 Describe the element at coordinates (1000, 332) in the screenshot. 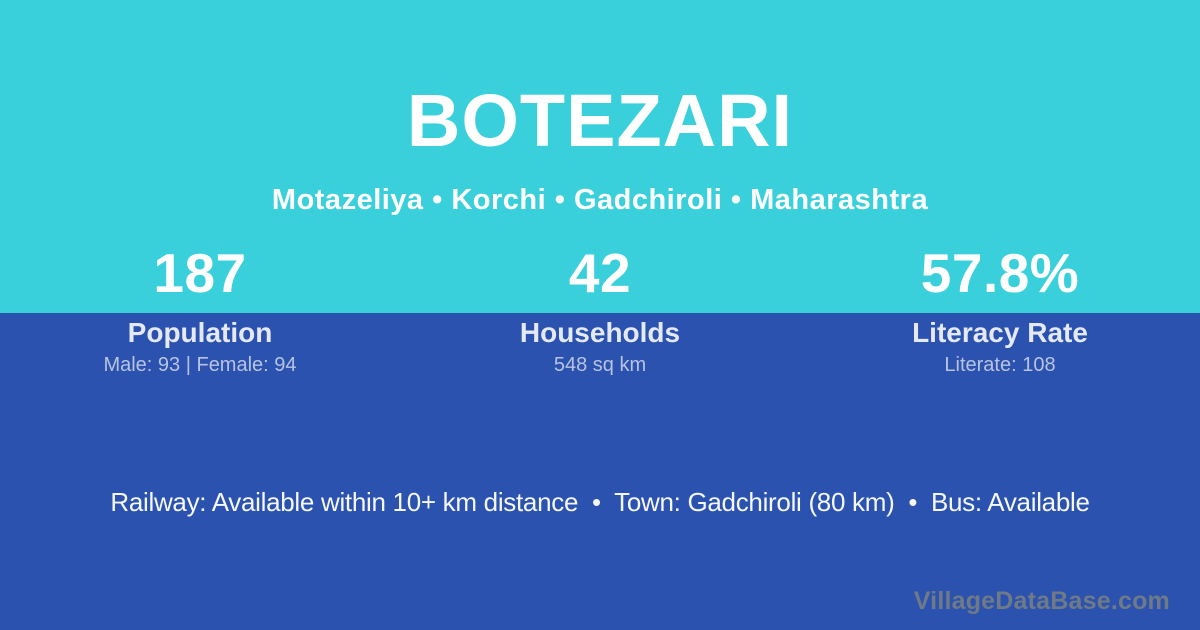

I see `literacy-rate-label: Literacy Rate` at that location.